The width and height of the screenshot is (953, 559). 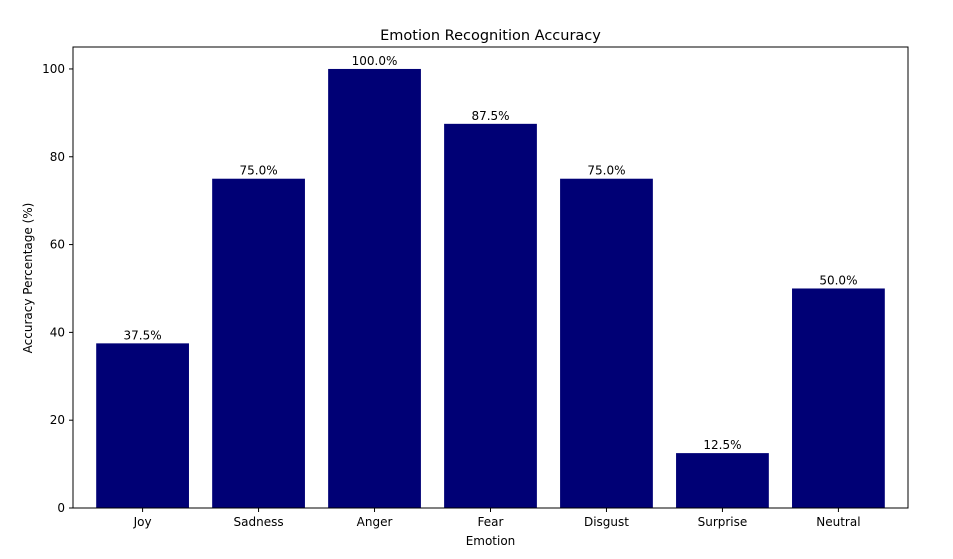 I want to click on x-tick-label: Disgust, so click(x=606, y=522).